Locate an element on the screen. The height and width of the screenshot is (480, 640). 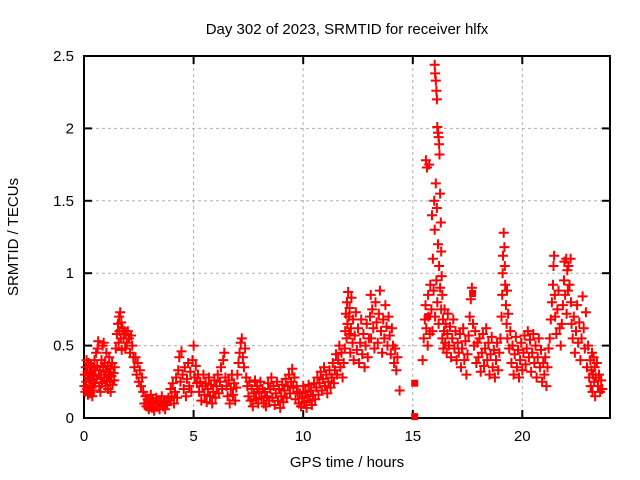
y-tick-label: 1.5 is located at coordinates (63, 201).